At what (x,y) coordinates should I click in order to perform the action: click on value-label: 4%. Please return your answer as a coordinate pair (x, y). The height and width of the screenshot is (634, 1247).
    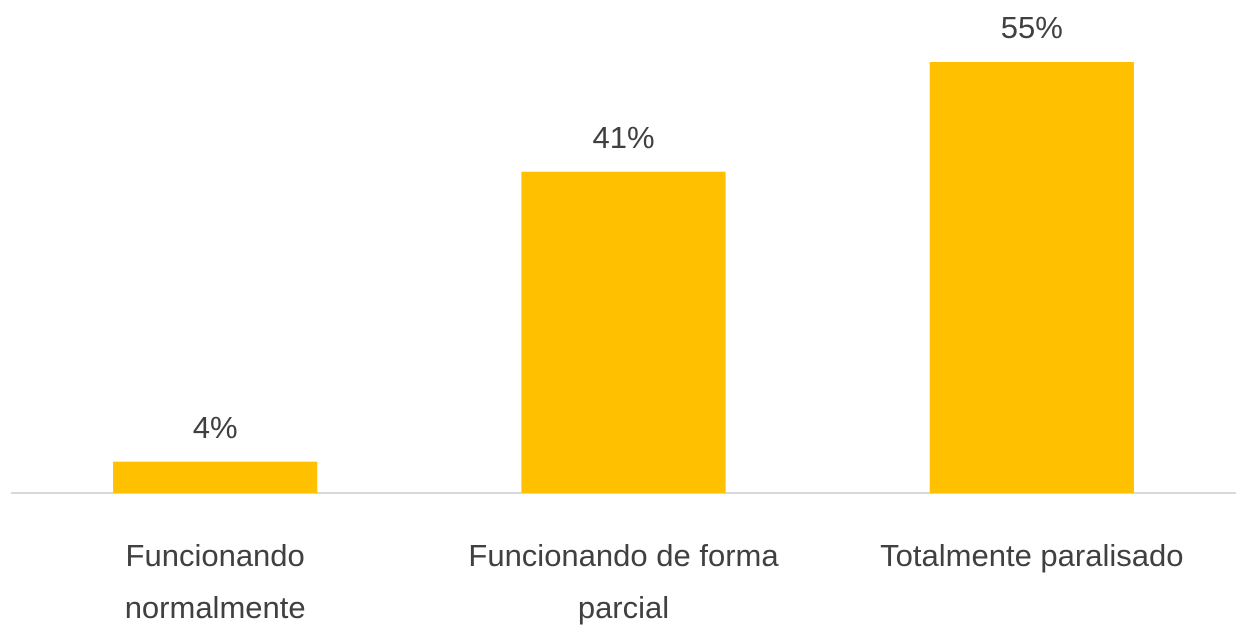
    Looking at the image, I should click on (215, 427).